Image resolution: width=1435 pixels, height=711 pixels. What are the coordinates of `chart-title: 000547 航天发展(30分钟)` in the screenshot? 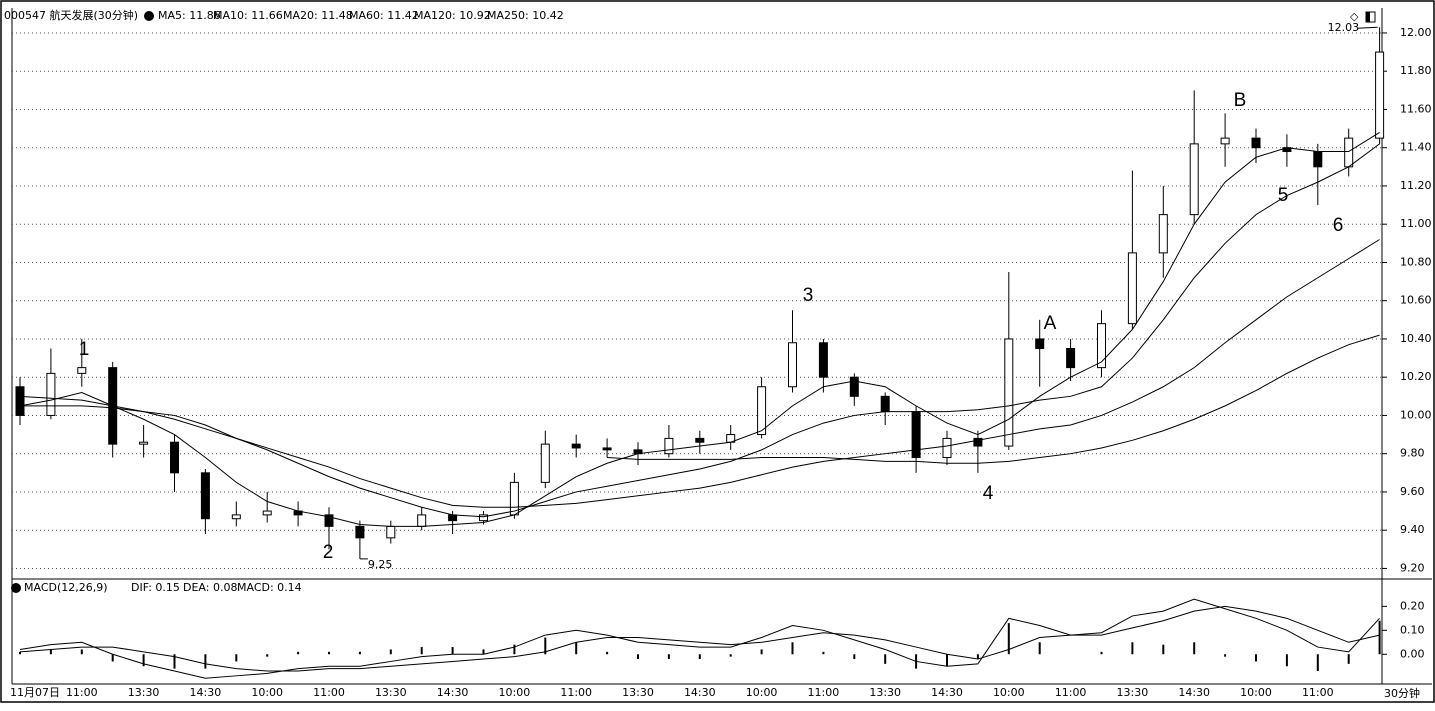 It's located at (71, 15).